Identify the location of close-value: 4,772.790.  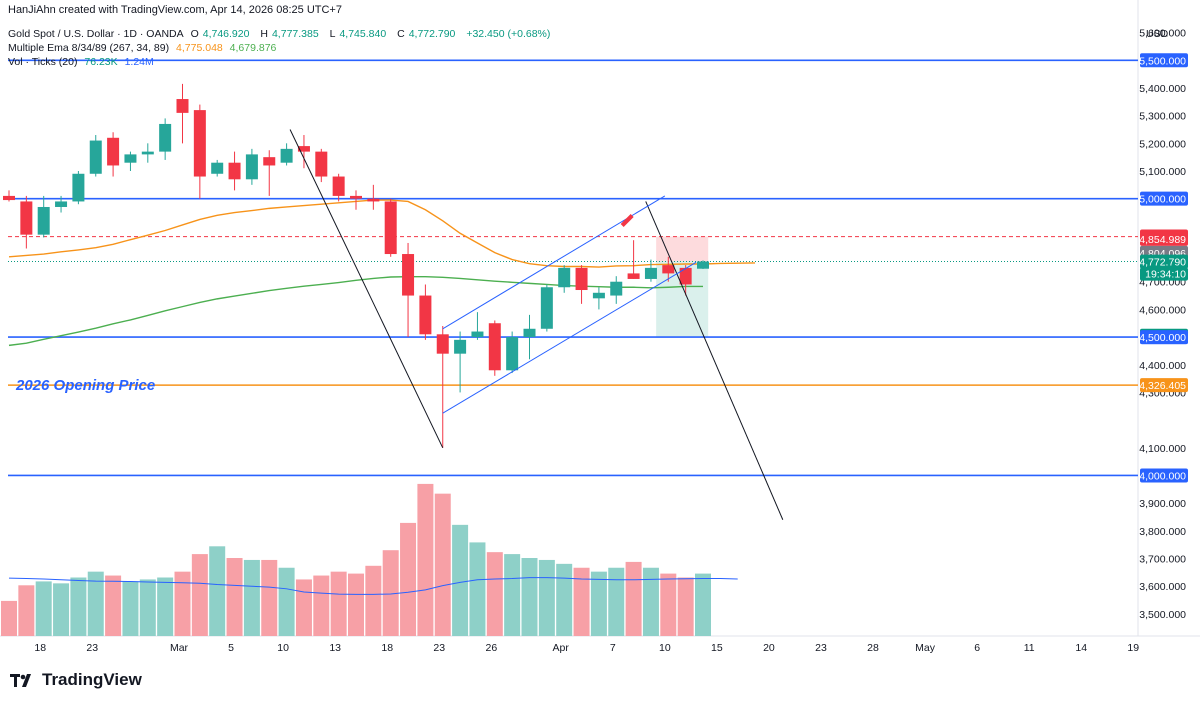
(432, 34).